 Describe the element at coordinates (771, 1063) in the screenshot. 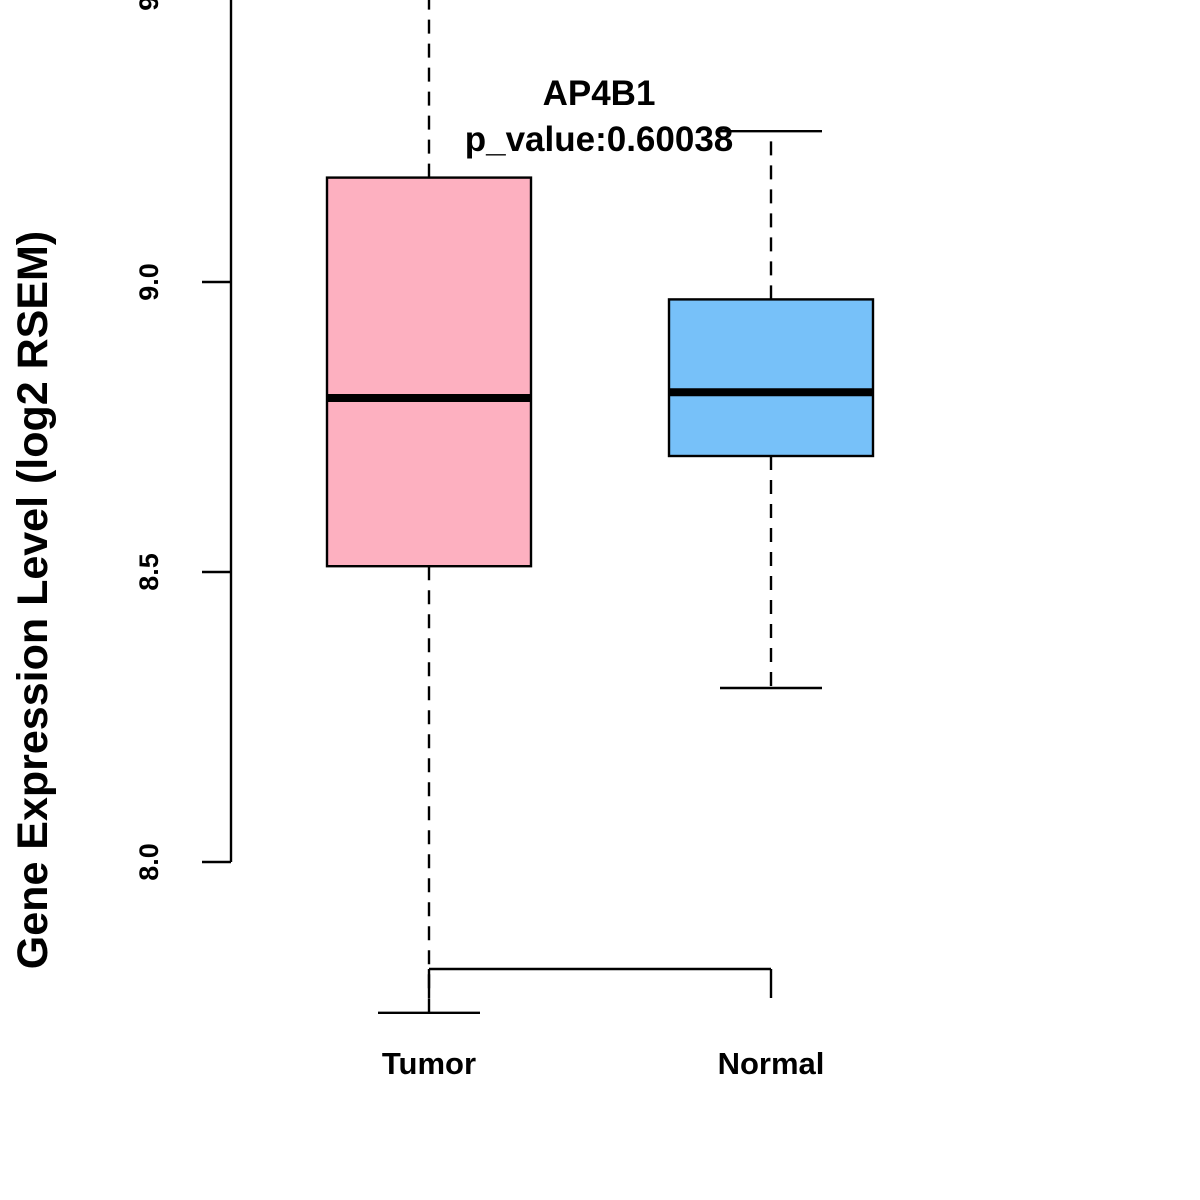

I see `x-tick-label: Normal` at that location.